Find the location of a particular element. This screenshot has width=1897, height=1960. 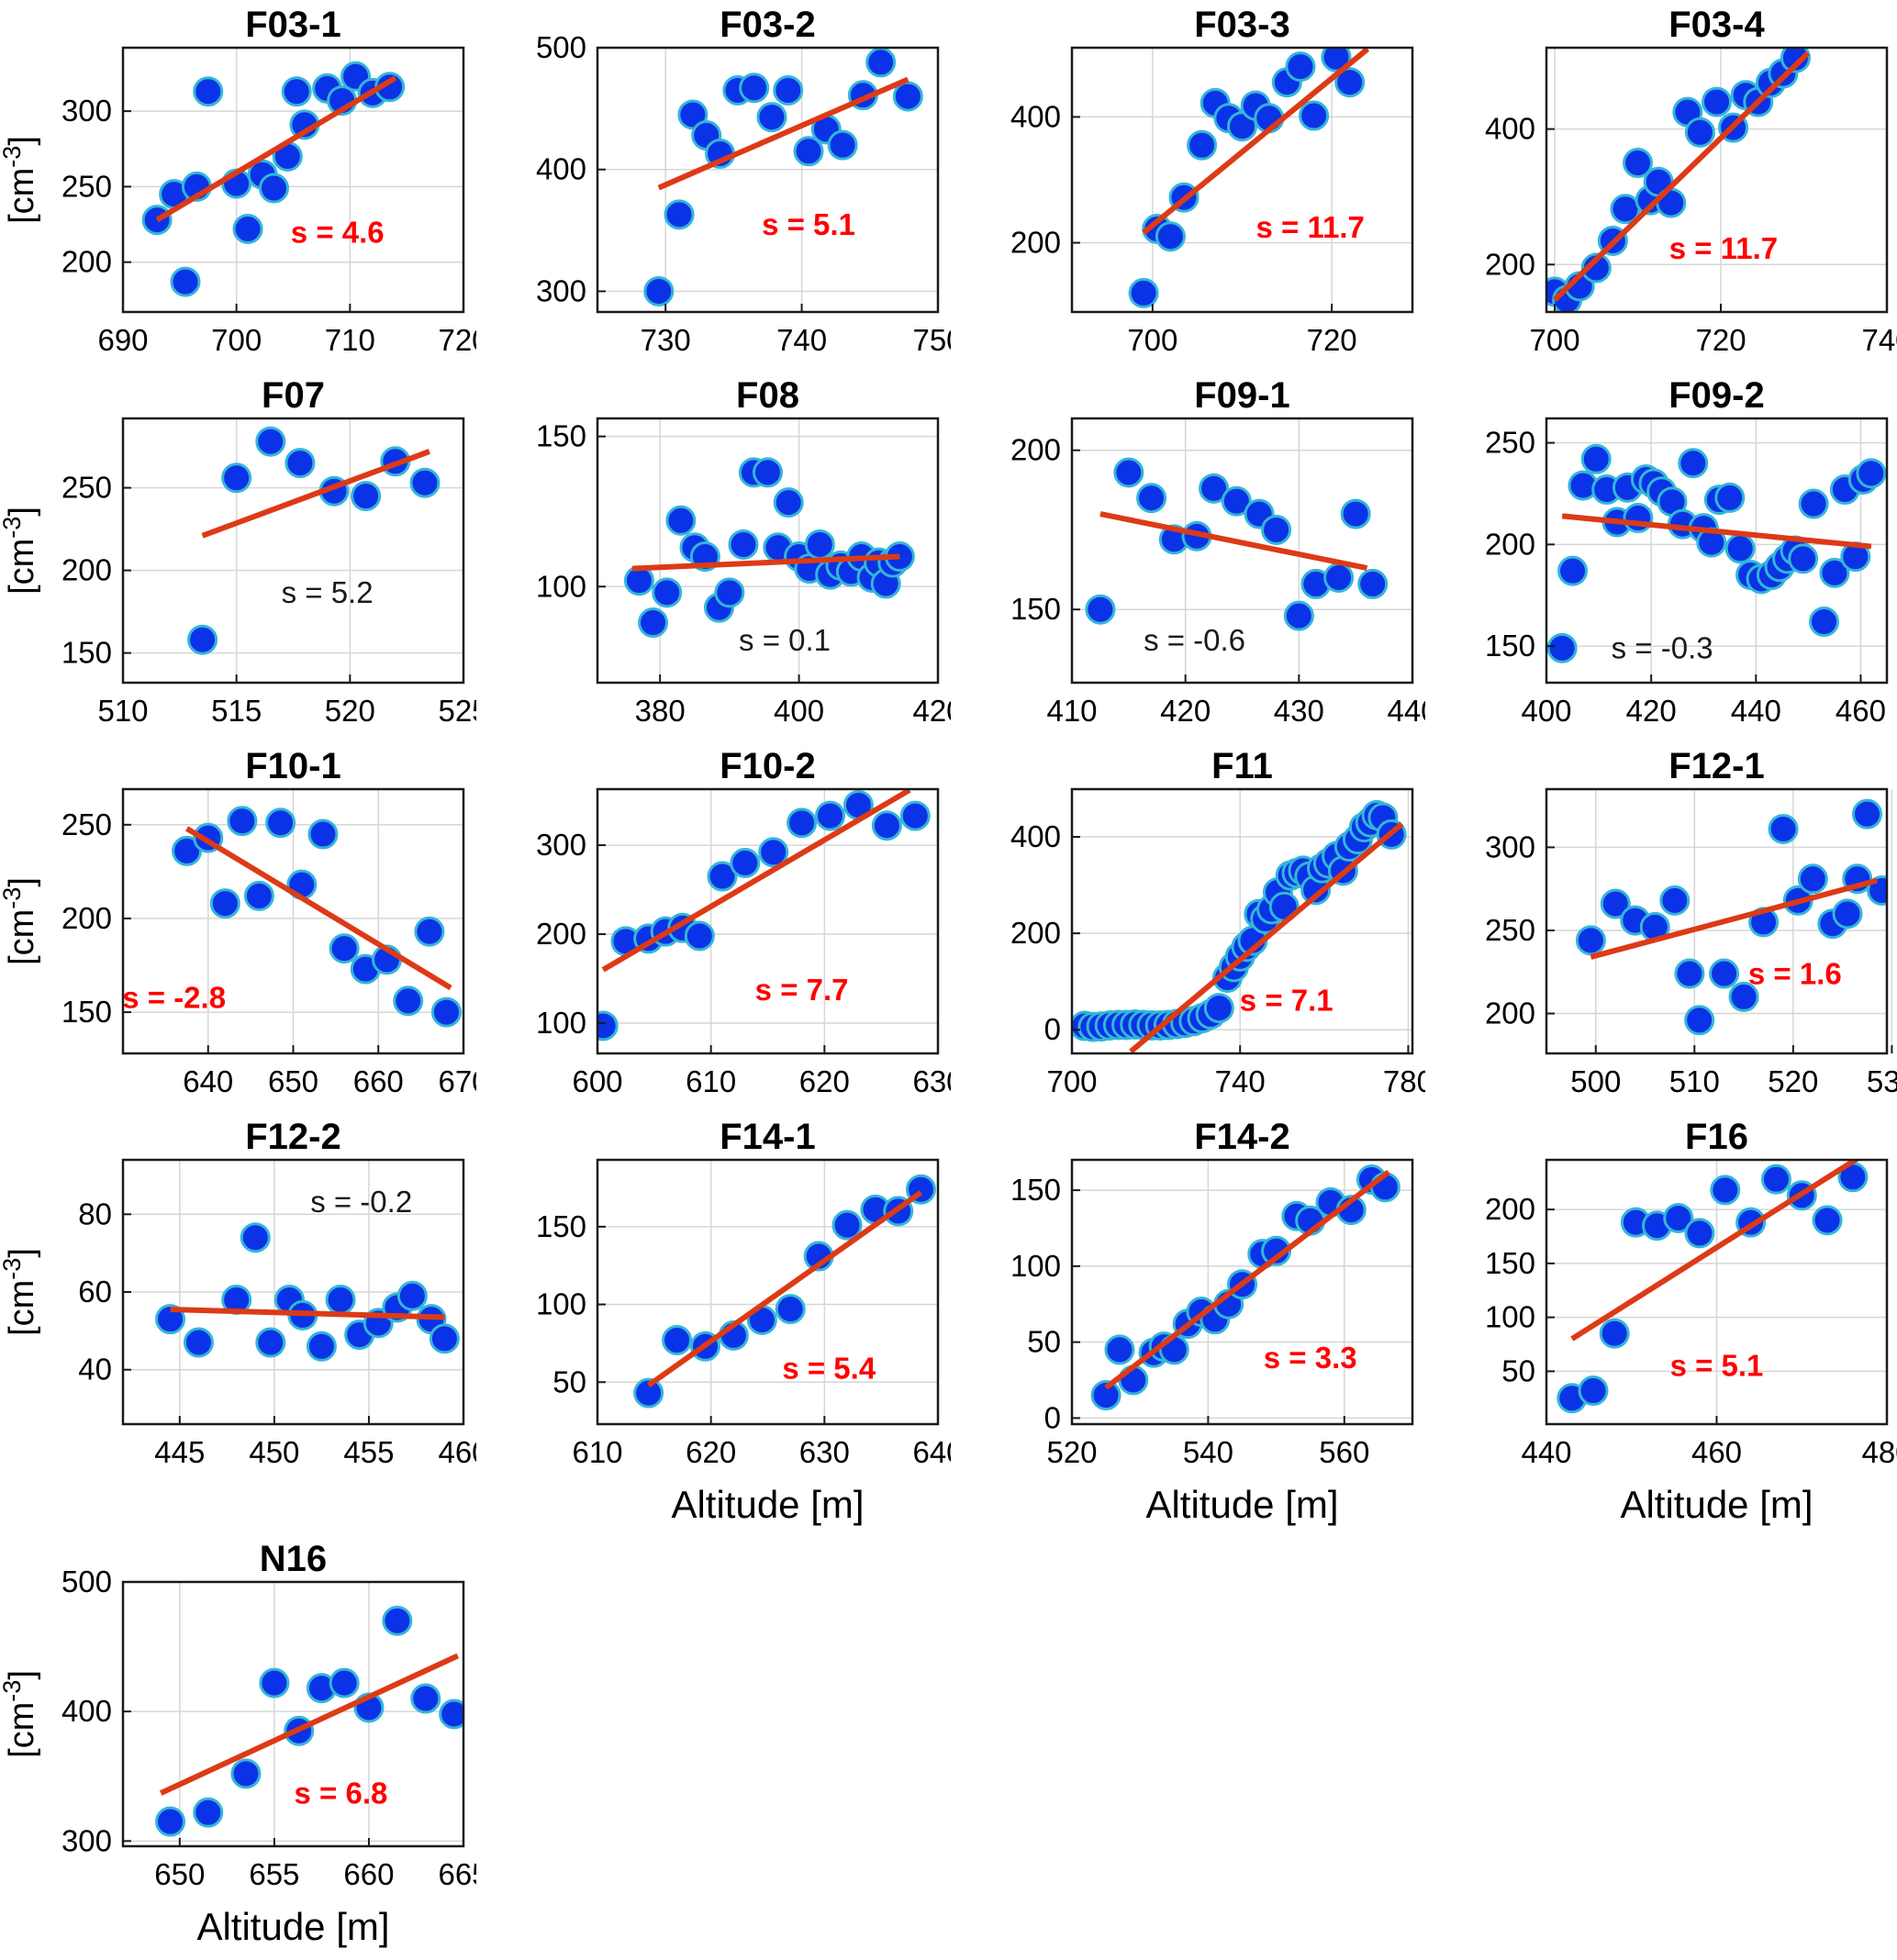

panel-svg-F12-2: 445 450 455 460 40 60 80 F12-2 s = -0.2 [cm-3] is located at coordinates (239, 1293).